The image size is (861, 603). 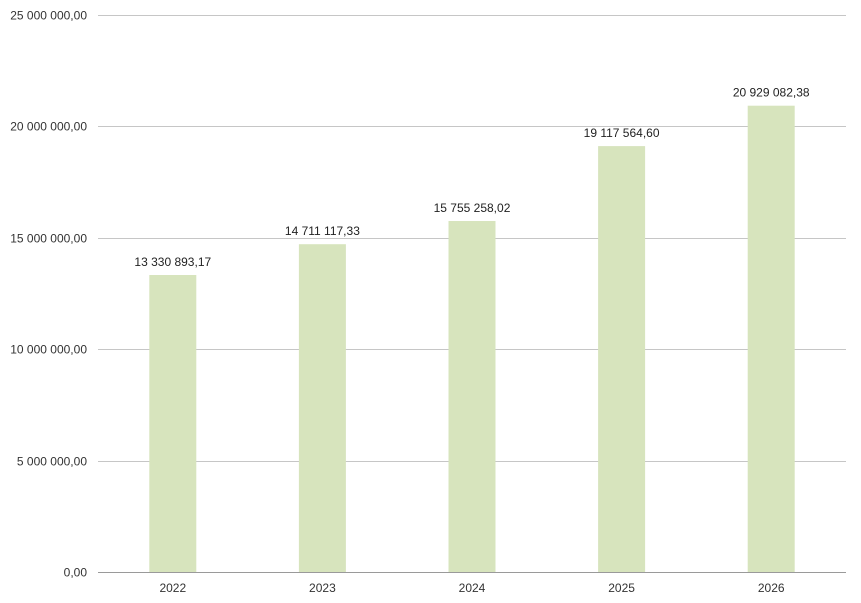 What do you see at coordinates (76, 573) in the screenshot?
I see `y-tick-label: 0,00` at bounding box center [76, 573].